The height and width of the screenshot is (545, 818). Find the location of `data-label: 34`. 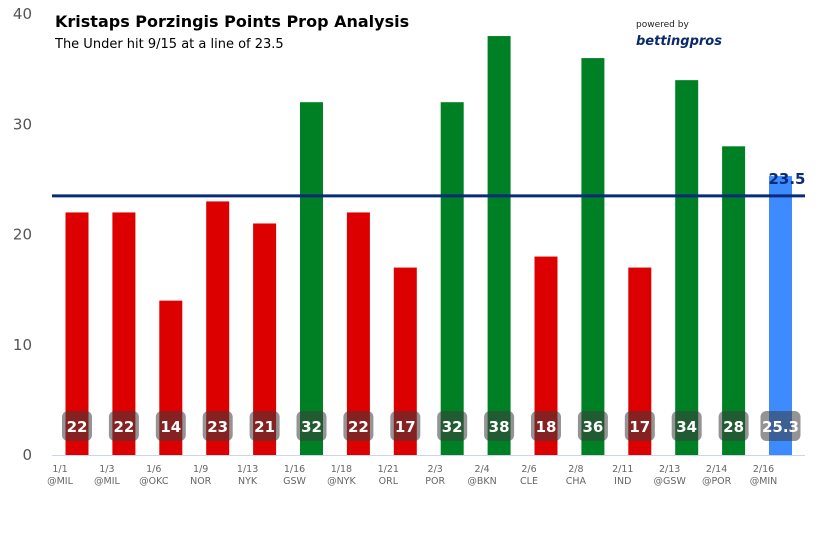

data-label: 34 is located at coordinates (686, 427).